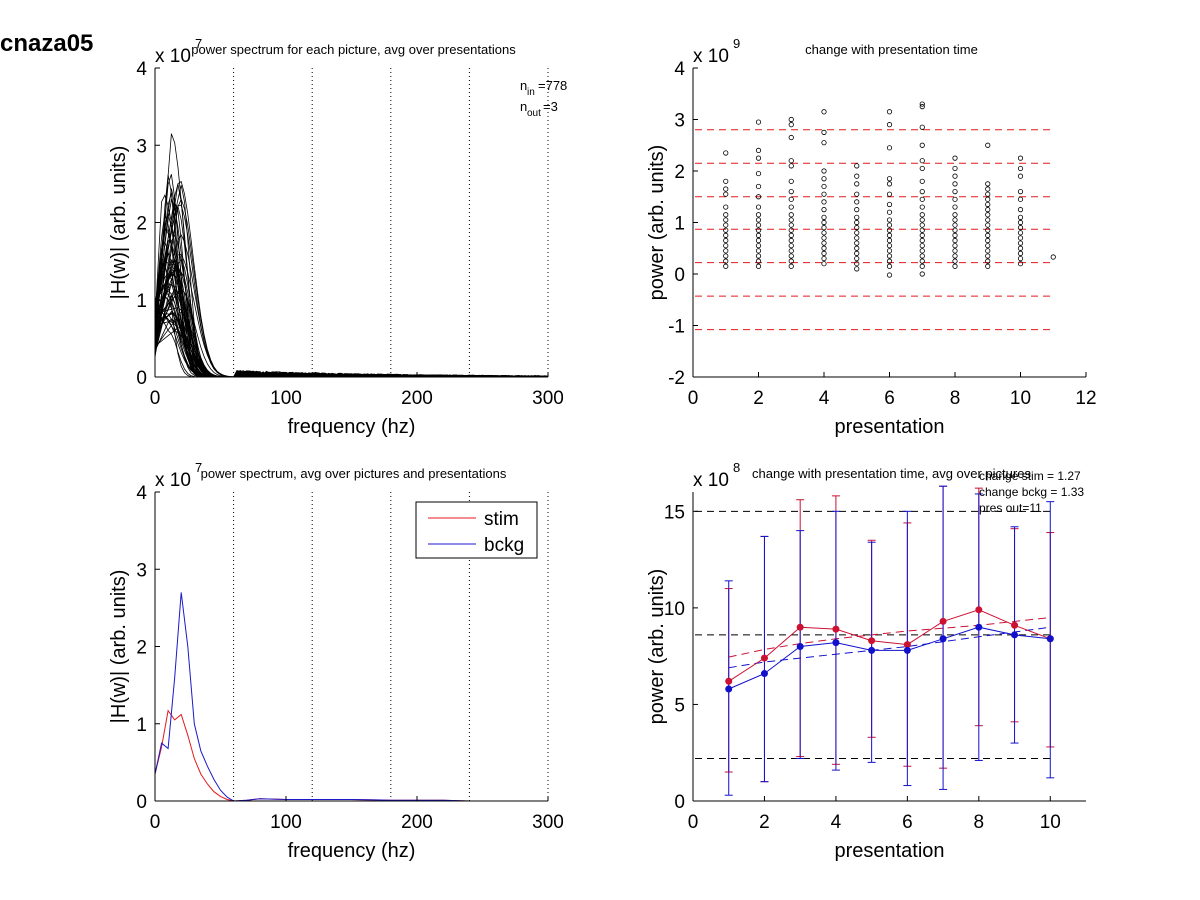 The image size is (1200, 900). I want to click on p2-x-tick-label: 2, so click(758, 398).